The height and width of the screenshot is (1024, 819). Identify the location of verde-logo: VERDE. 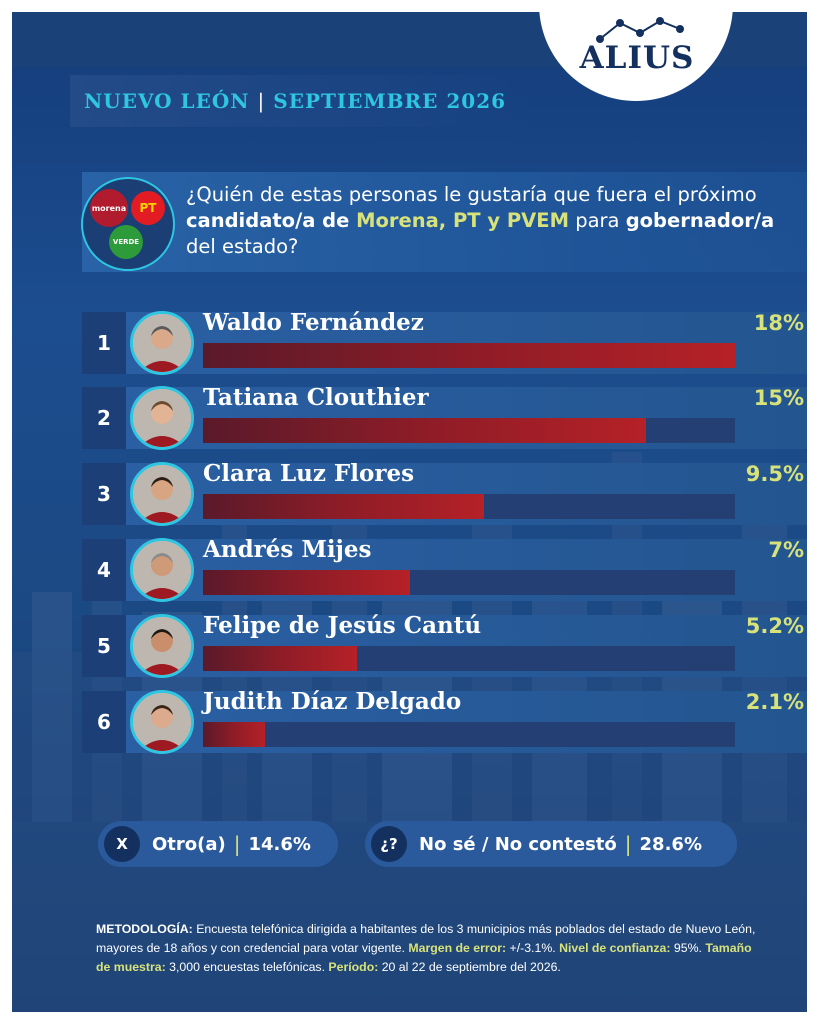
(126, 242).